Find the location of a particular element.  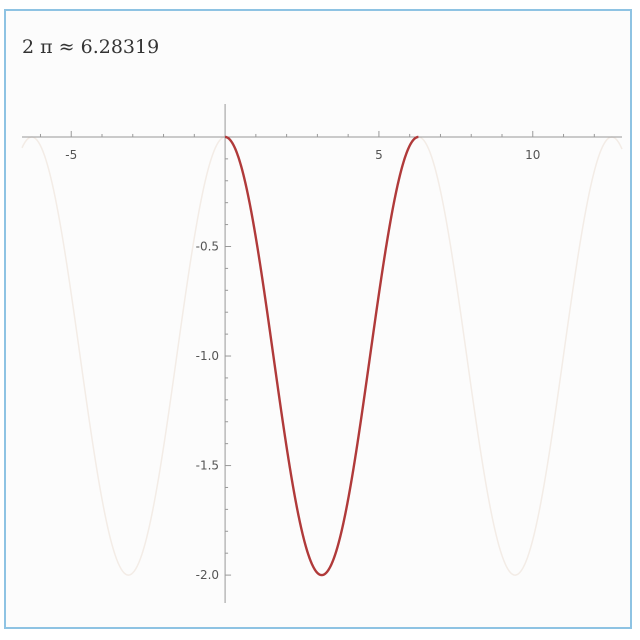

x-tick-label: 5 is located at coordinates (379, 155).